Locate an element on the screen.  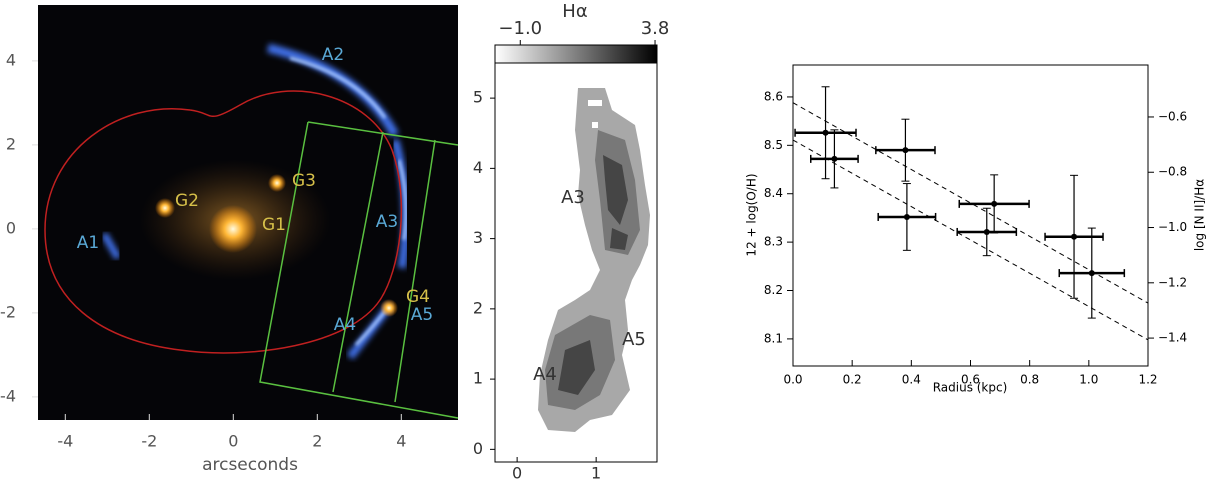
yticks-label: -2 is located at coordinates (8, 311).